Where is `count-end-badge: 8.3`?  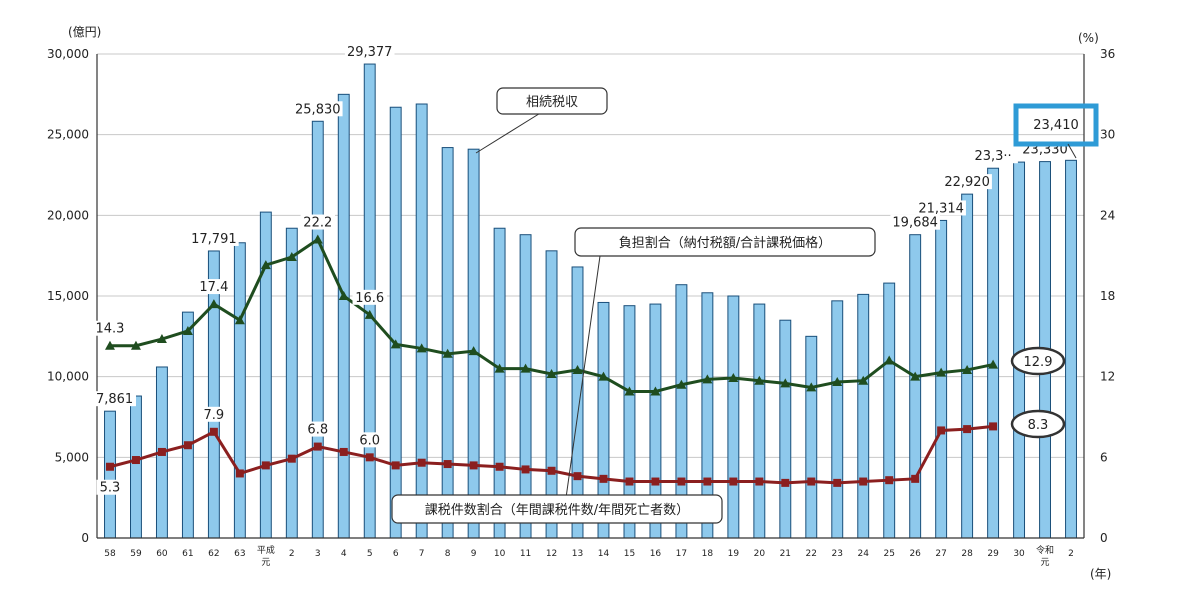
count-end-badge: 8.3 is located at coordinates (1038, 424).